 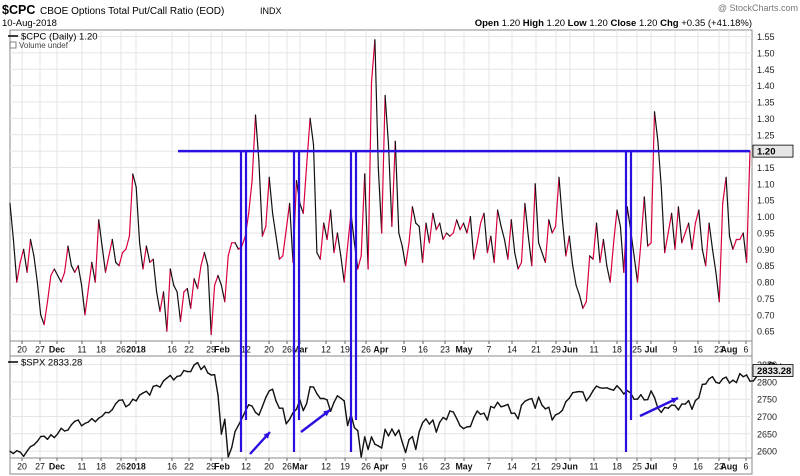 I want to click on cpc-legend-volume: Volume undef, so click(x=44, y=45).